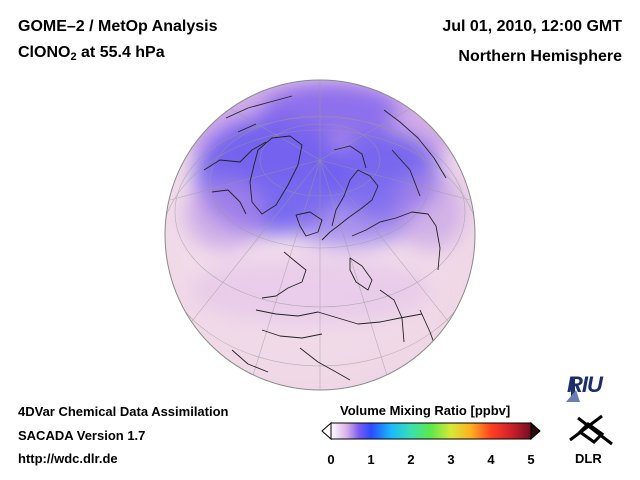  I want to click on colorbar-tick-label: 0, so click(331, 459).